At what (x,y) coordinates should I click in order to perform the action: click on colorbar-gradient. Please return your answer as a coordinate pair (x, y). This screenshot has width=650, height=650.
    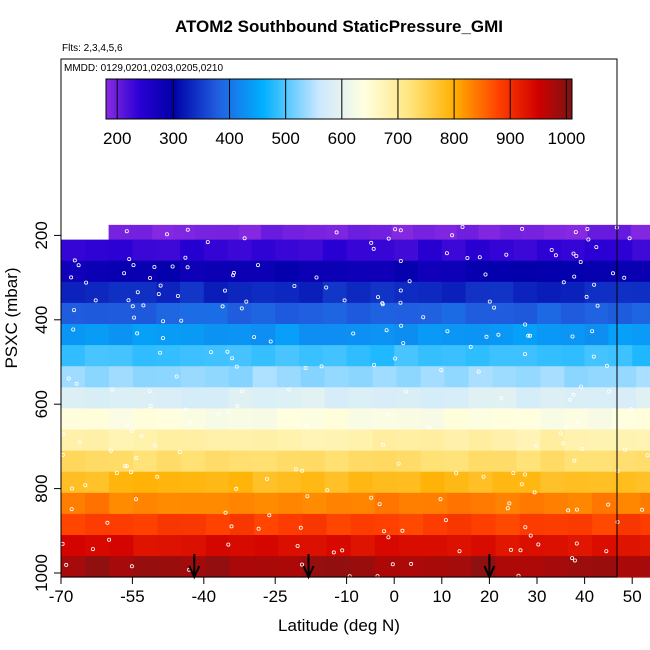
    Looking at the image, I should click on (339, 99).